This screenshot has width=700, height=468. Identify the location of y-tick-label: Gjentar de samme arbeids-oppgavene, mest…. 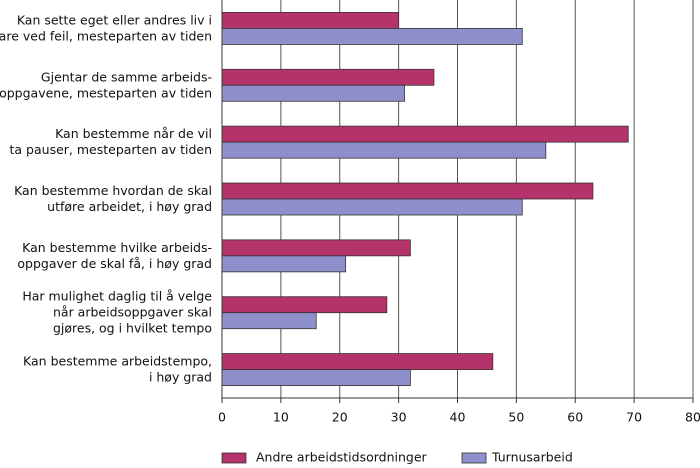
(106, 84).